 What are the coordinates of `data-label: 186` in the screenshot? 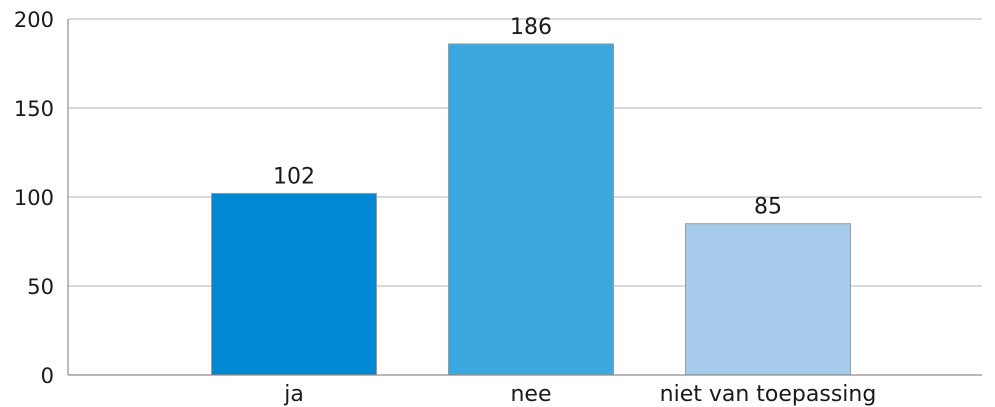 It's located at (531, 27).